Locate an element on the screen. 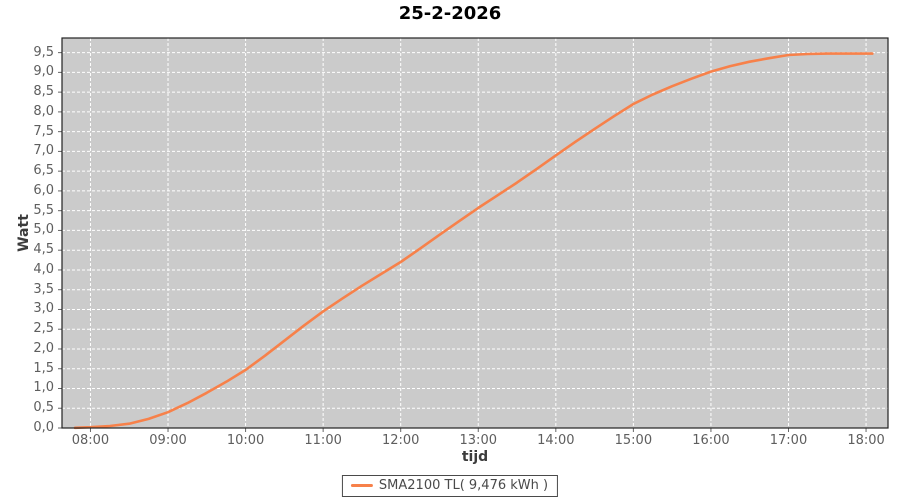 The width and height of the screenshot is (900, 500). legend-series-label: SMA2100 TL( 9,476 kWh ) is located at coordinates (463, 485).